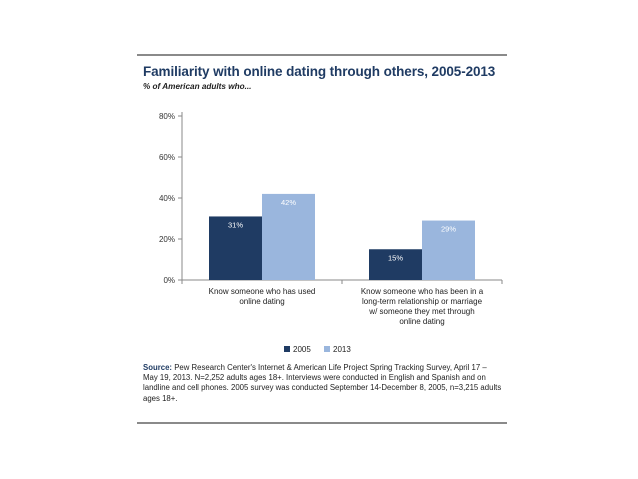 This screenshot has height=479, width=638. Describe the element at coordinates (235, 224) in the screenshot. I see `data-label: 31%` at that location.